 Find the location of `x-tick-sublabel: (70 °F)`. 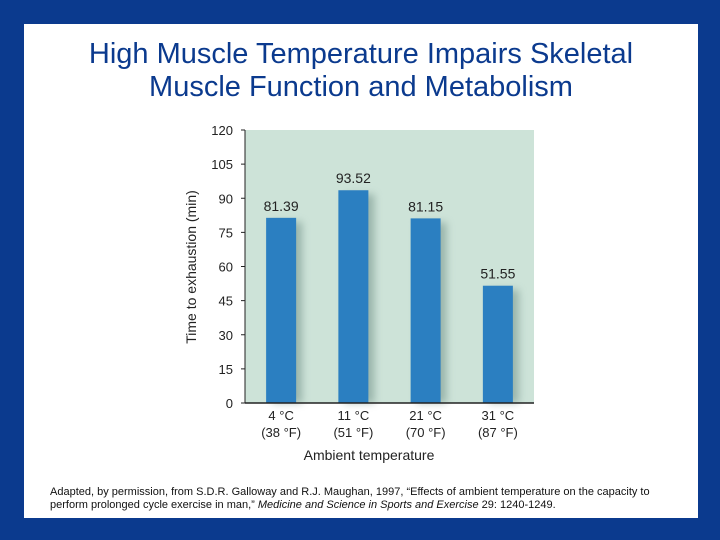

x-tick-sublabel: (70 °F) is located at coordinates (426, 432).